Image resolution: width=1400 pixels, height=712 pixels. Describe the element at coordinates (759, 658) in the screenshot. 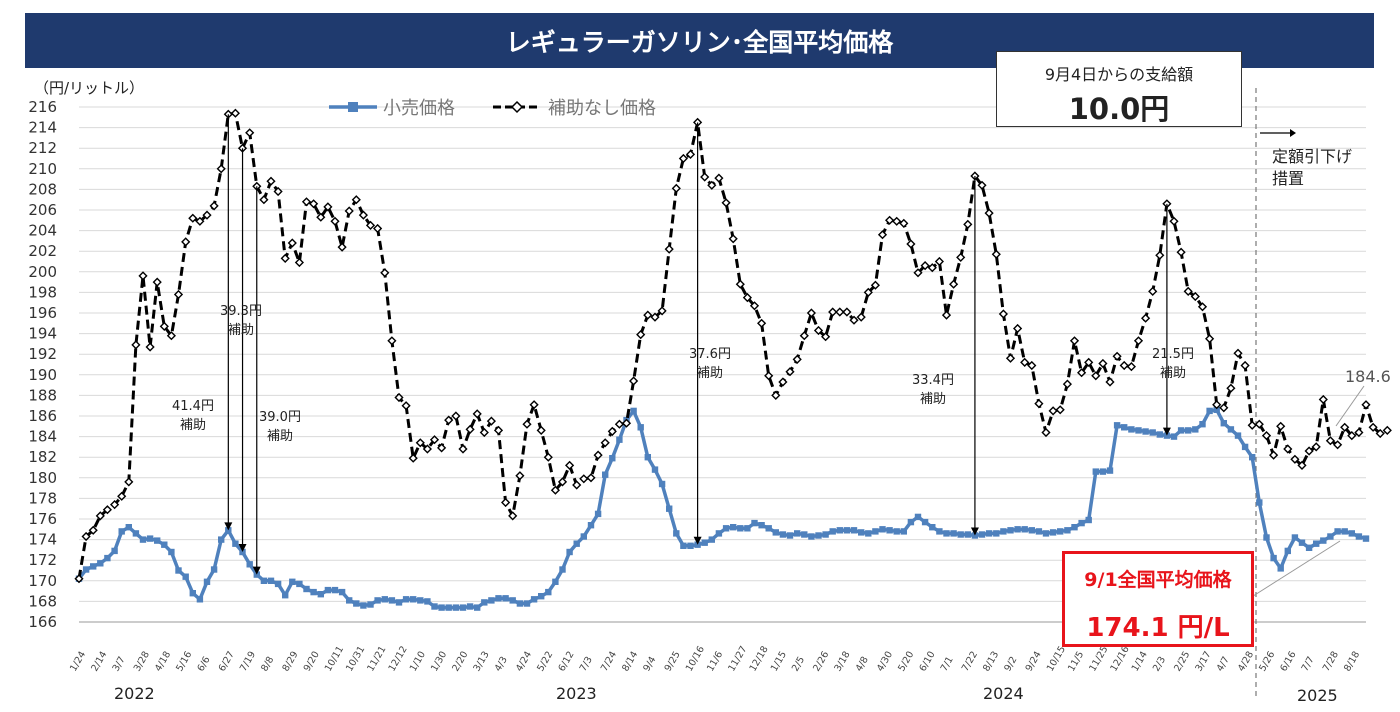

I see `x-tick-label: 12/18` at that location.